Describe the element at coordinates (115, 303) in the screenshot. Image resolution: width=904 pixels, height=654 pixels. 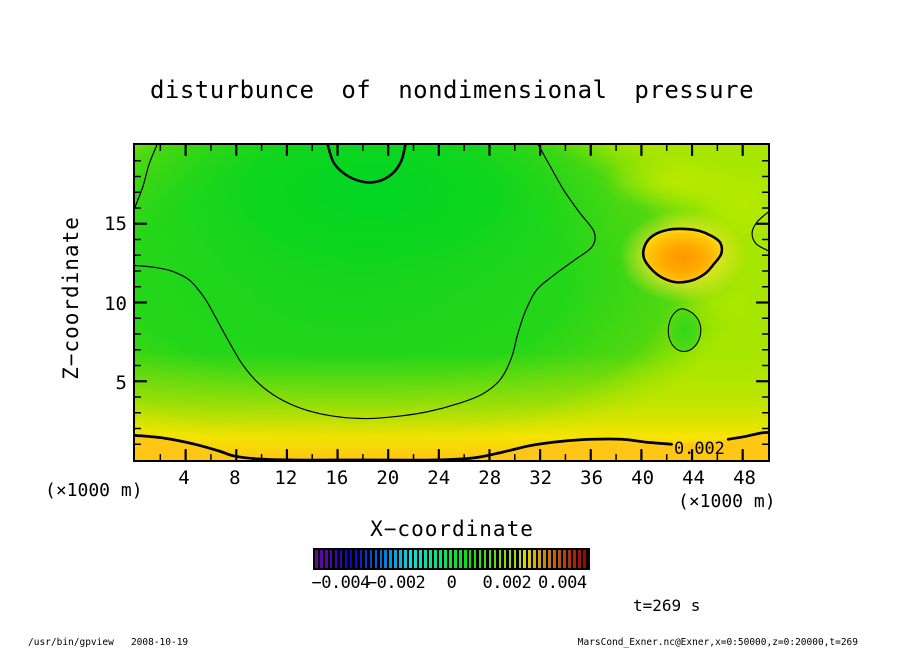
I see `z-tick-label: 10` at that location.